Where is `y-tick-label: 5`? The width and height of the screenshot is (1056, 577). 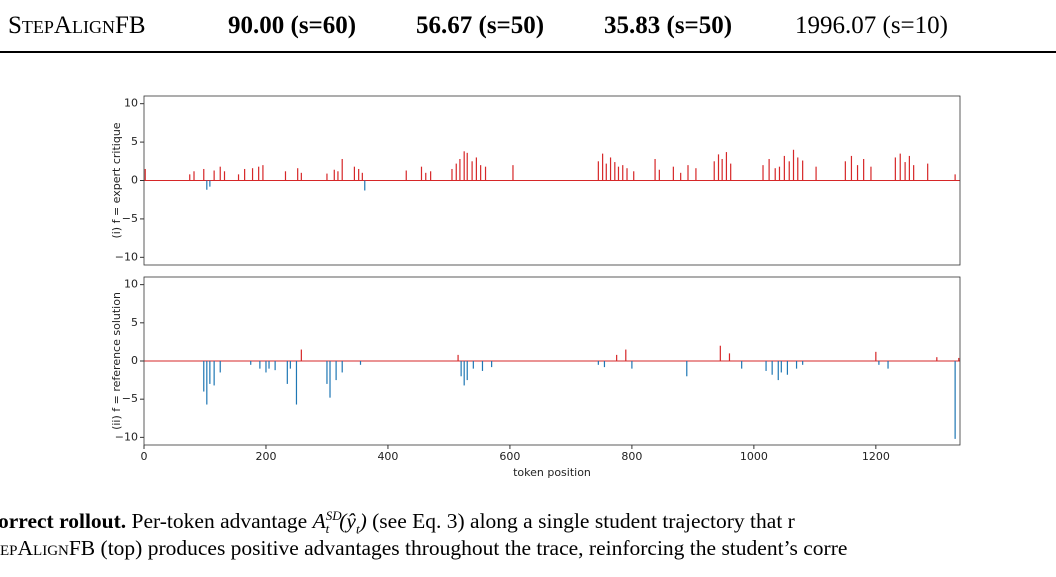 y-tick-label: 5 is located at coordinates (134, 322).